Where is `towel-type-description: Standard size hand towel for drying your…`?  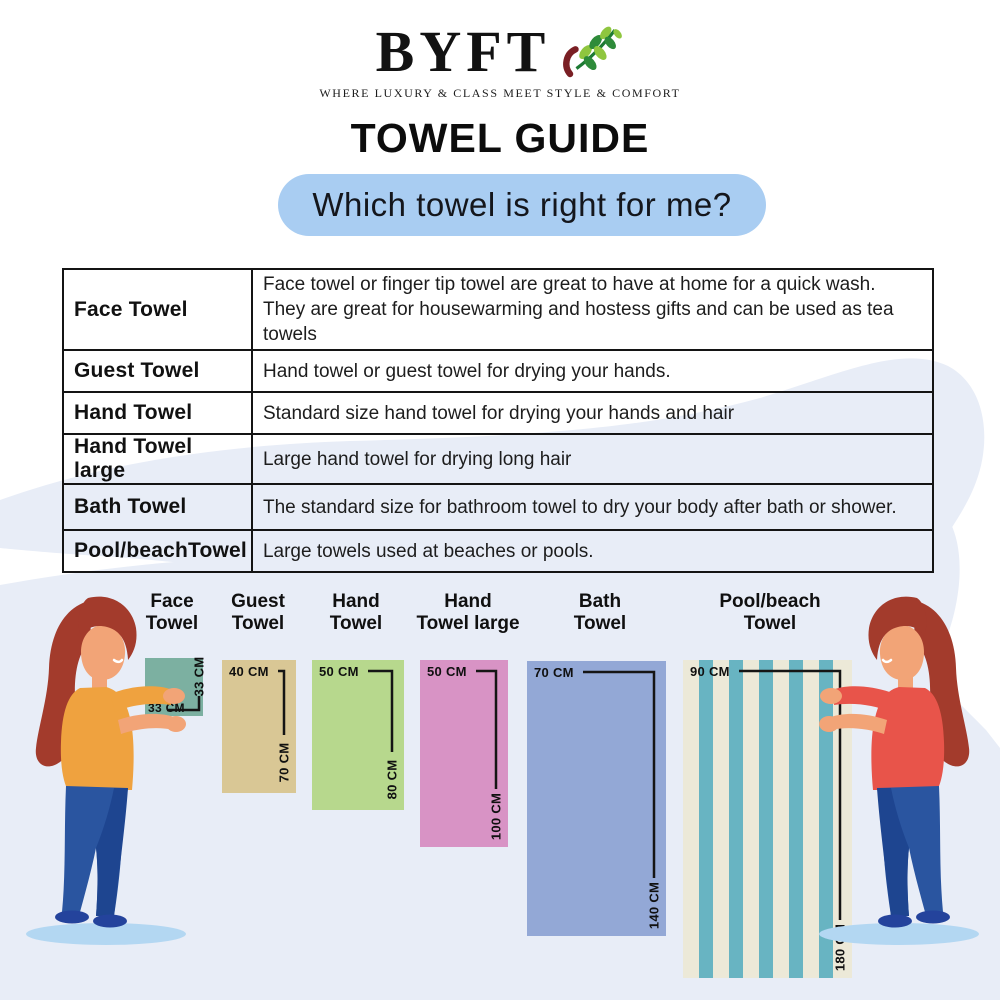 towel-type-description: Standard size hand towel for drying your… is located at coordinates (592, 413).